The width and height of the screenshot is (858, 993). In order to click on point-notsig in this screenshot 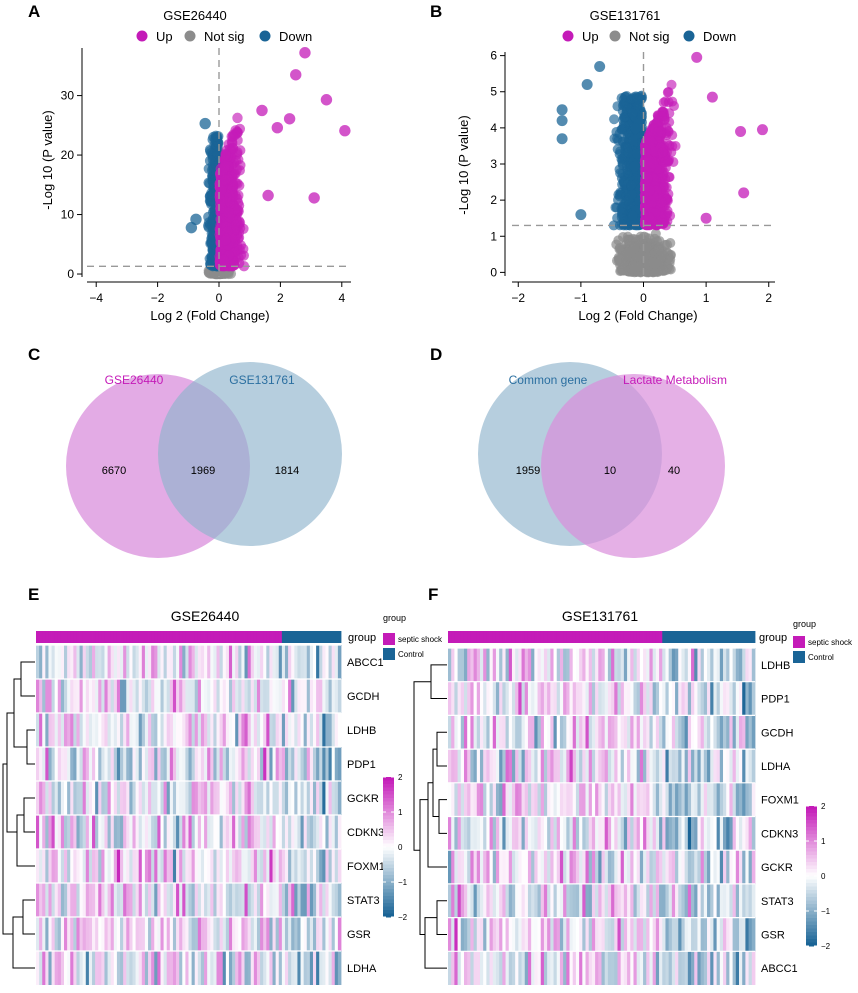, I will do `click(653, 262)`.